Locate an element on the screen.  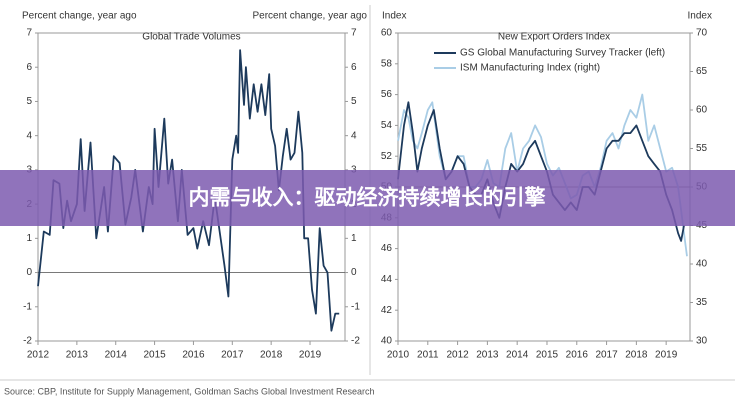
x-tick-label: 2011 is located at coordinates (428, 355).